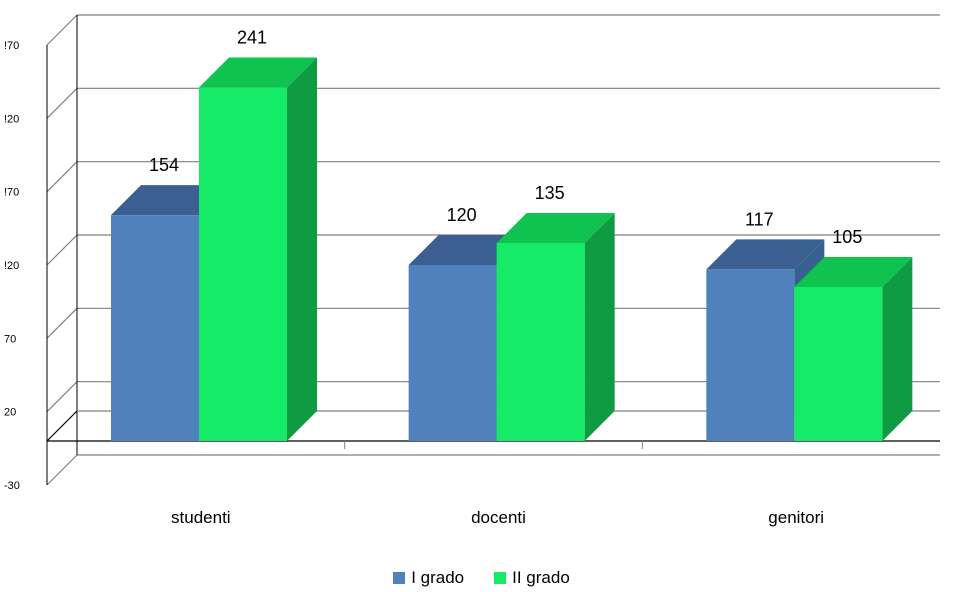 The height and width of the screenshot is (592, 963). What do you see at coordinates (12, 486) in the screenshot?
I see `y-tick-label: -30` at bounding box center [12, 486].